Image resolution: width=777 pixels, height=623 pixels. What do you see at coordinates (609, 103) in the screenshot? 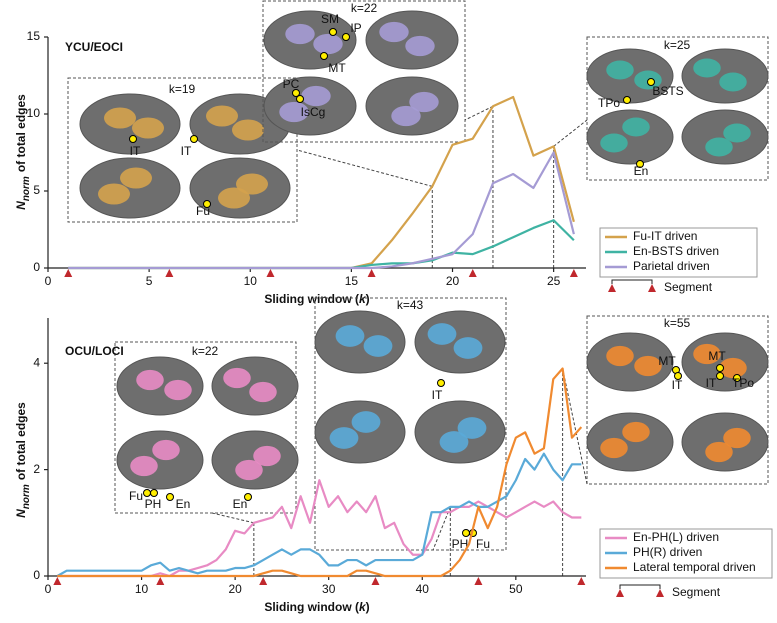
I see `region-label: TPo` at bounding box center [609, 103].